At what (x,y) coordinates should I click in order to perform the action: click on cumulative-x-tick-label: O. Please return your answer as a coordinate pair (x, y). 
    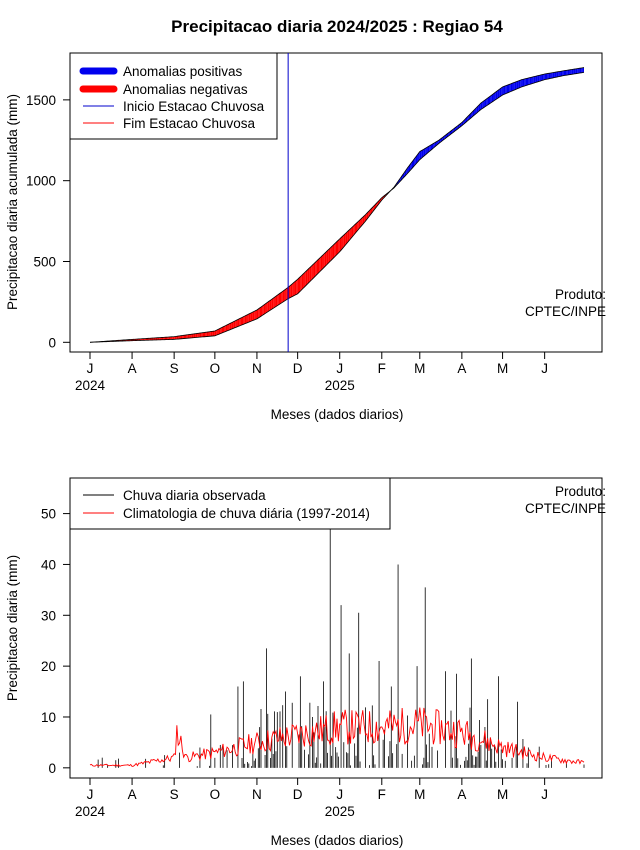
    Looking at the image, I should click on (215, 368).